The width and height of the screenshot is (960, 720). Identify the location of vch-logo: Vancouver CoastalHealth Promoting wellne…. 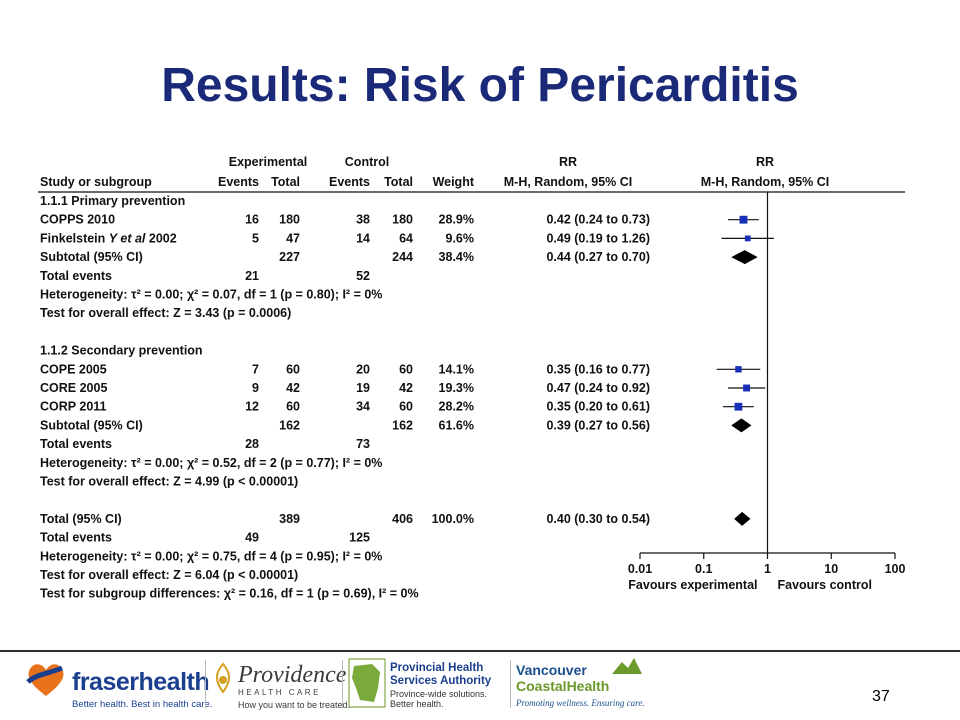
(586, 685).